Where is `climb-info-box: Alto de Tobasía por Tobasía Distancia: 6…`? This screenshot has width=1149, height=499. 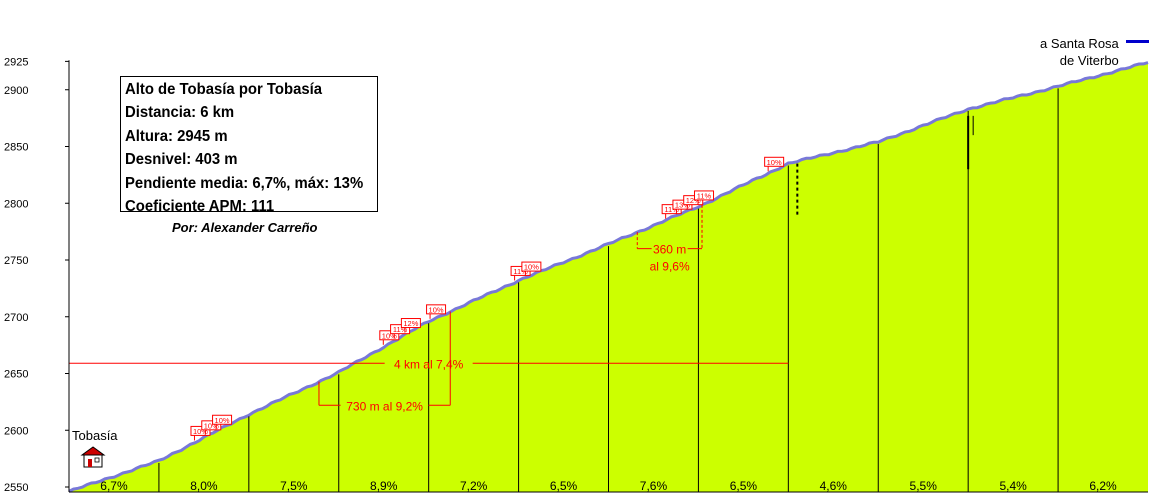 climb-info-box: Alto de Tobasía por Tobasía Distancia: 6… is located at coordinates (249, 145).